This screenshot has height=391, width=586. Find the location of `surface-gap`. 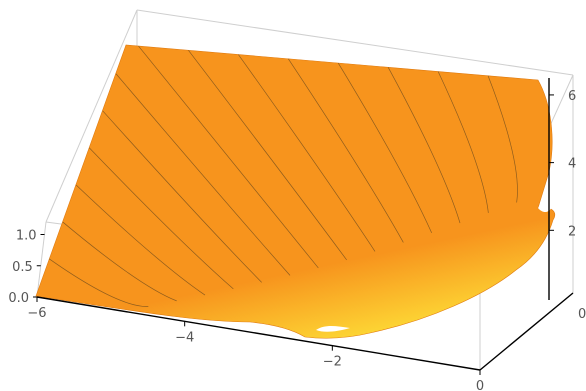

surface-gap is located at coordinates (333, 329).